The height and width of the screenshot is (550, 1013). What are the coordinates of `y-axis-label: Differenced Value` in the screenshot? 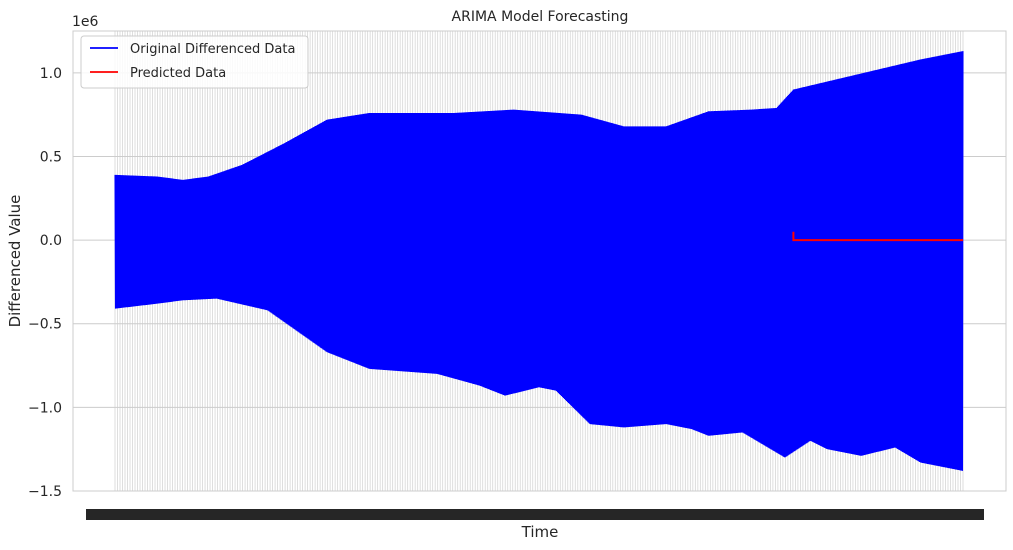 It's located at (15, 261).